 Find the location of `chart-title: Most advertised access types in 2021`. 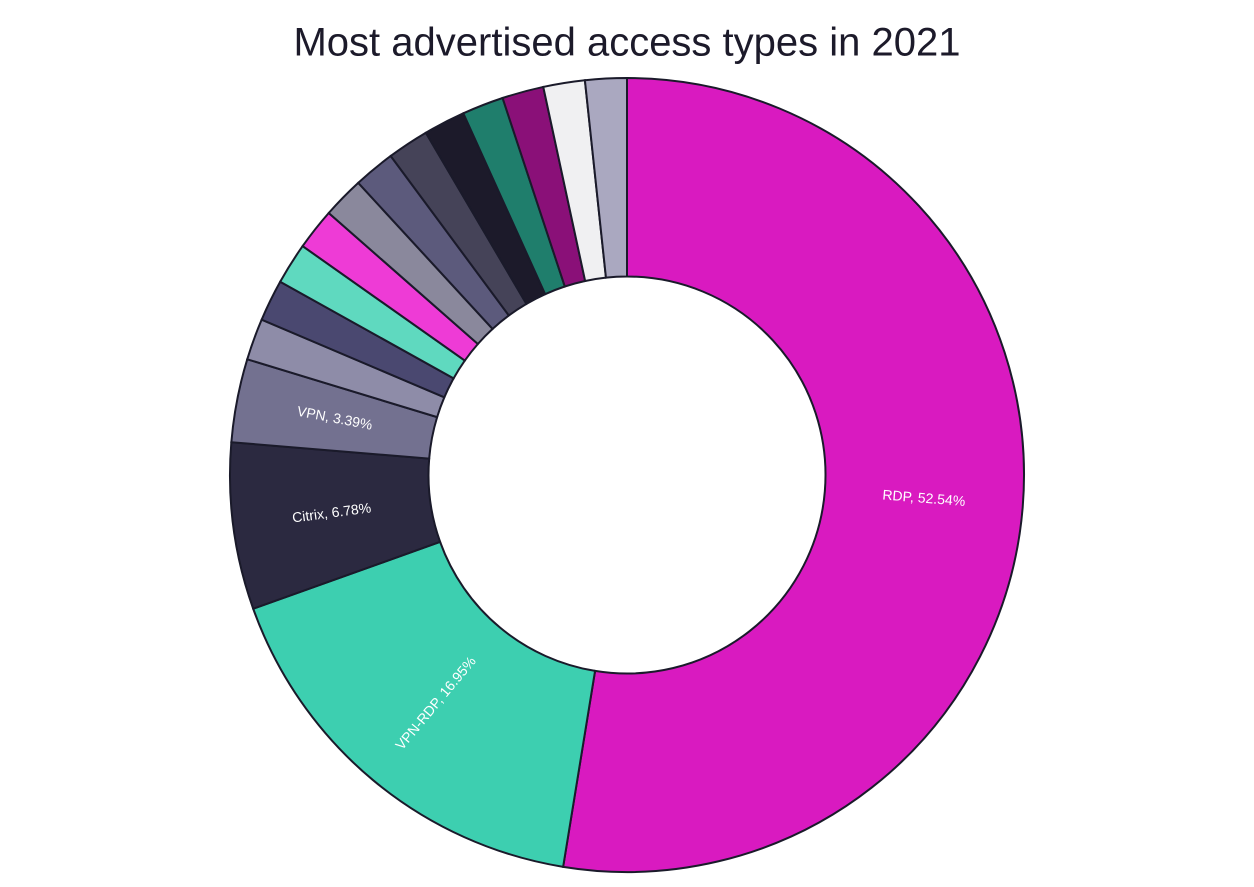

chart-title: Most advertised access types in 2021 is located at coordinates (626, 43).